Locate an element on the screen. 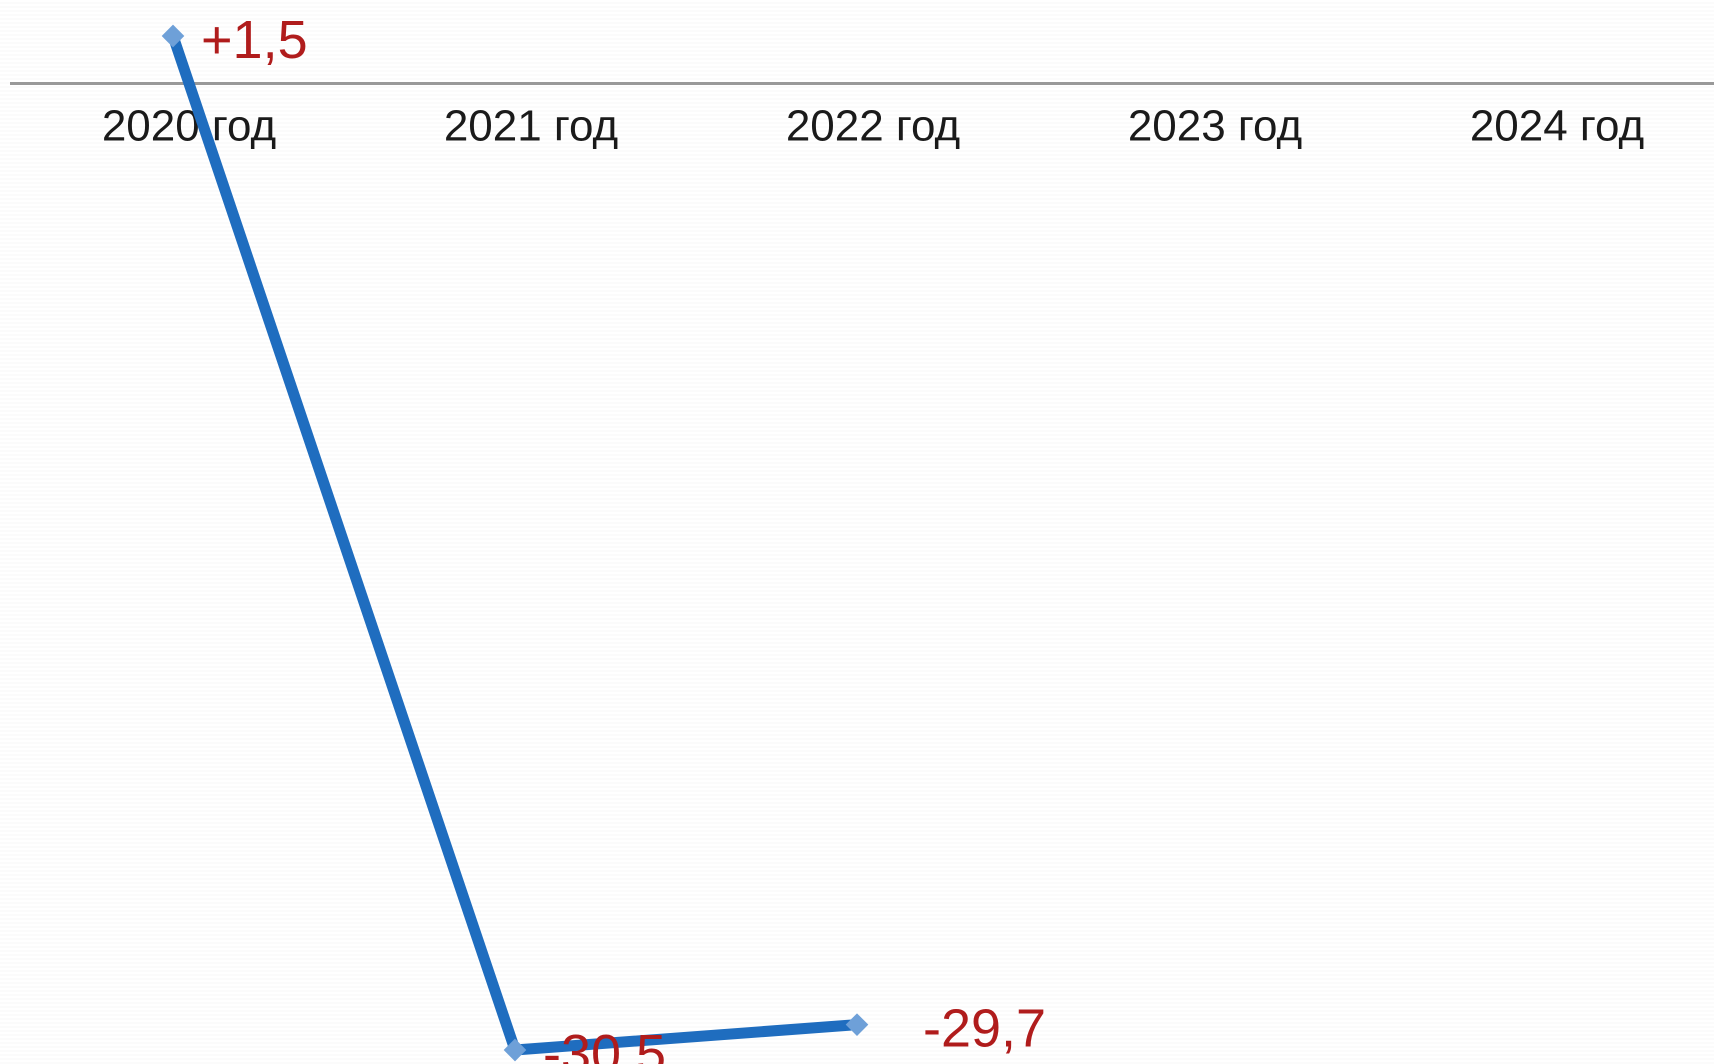  data-label: +1,5 is located at coordinates (254, 40).